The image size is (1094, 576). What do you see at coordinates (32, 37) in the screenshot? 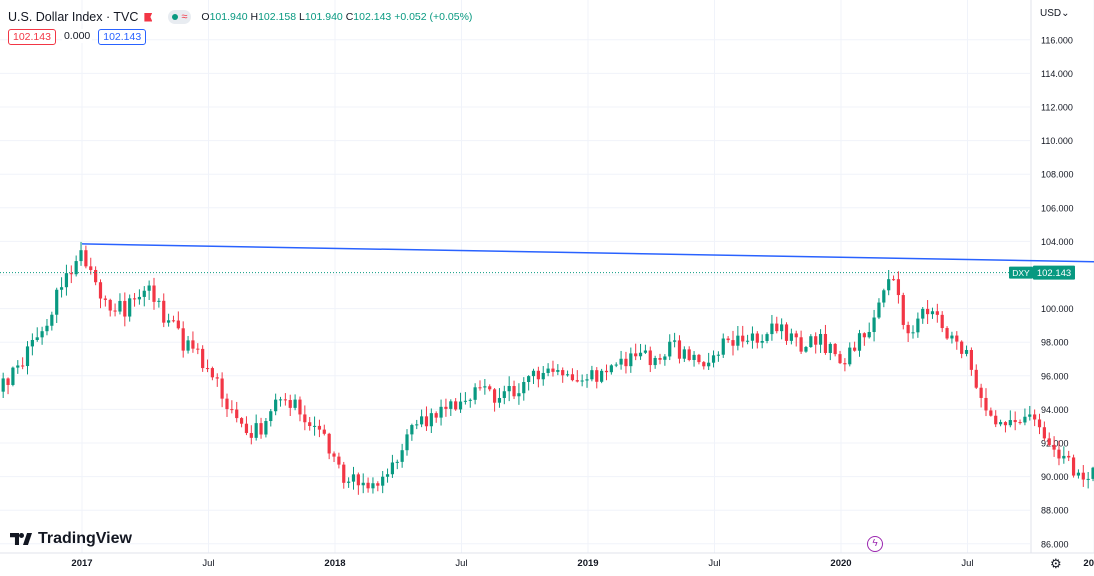
I see `value-badge-bid: 102.143` at bounding box center [32, 37].